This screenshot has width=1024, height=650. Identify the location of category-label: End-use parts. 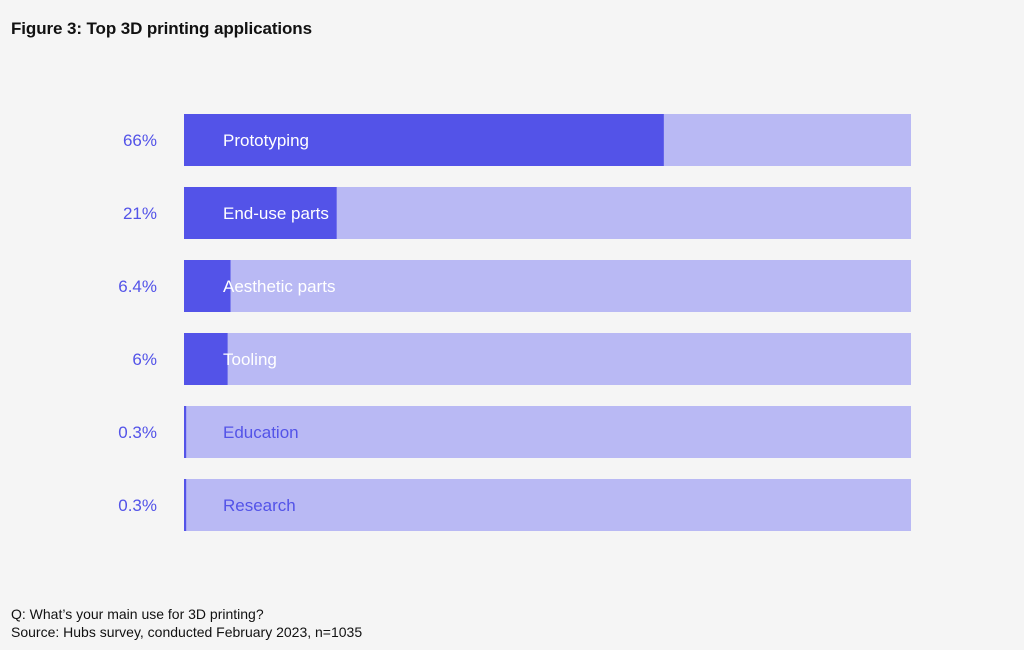
(276, 213).